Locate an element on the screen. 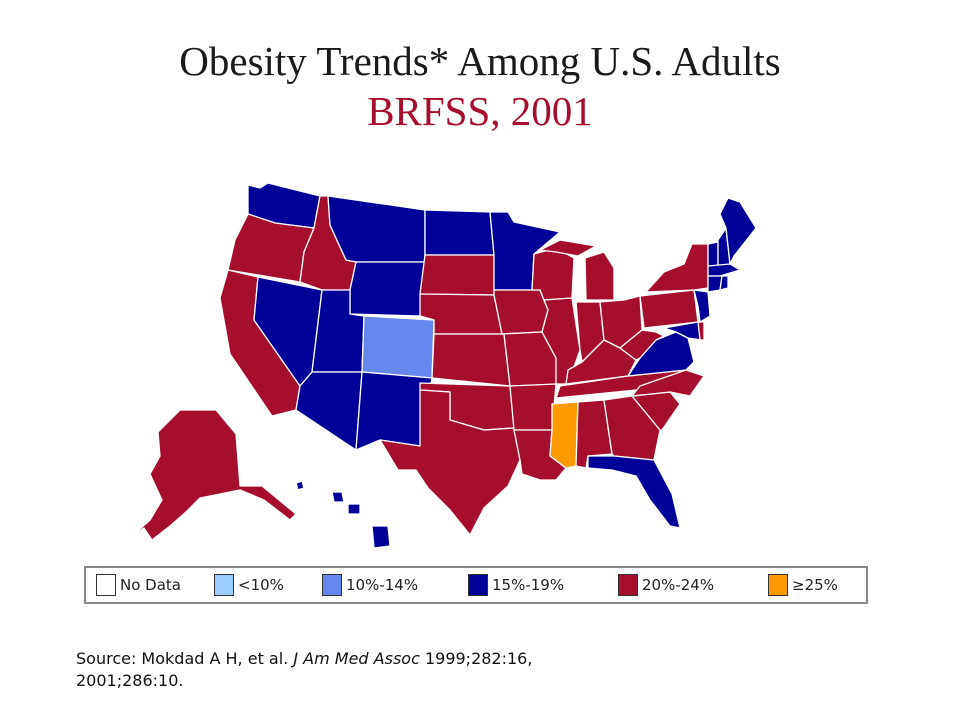 The width and height of the screenshot is (960, 720). legend-item-gte25: ≥25% is located at coordinates (803, 585).